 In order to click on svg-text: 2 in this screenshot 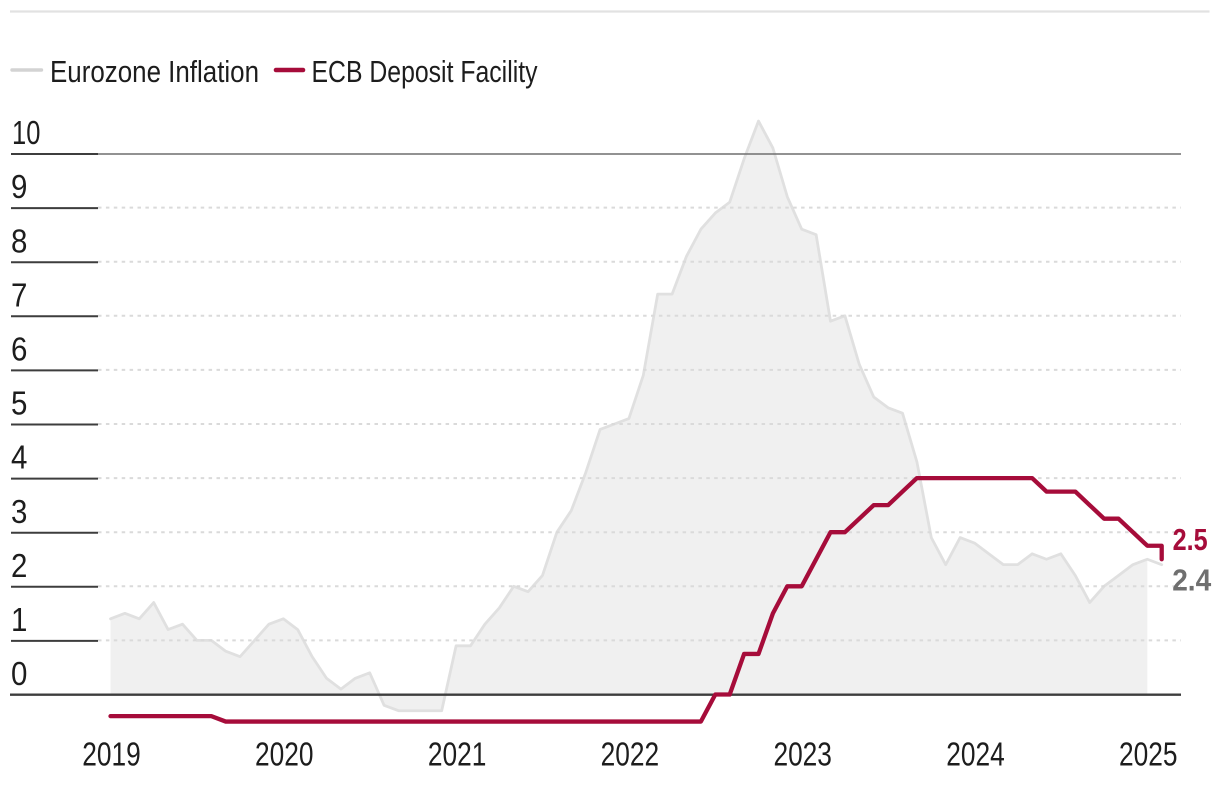, I will do `click(19, 565)`.